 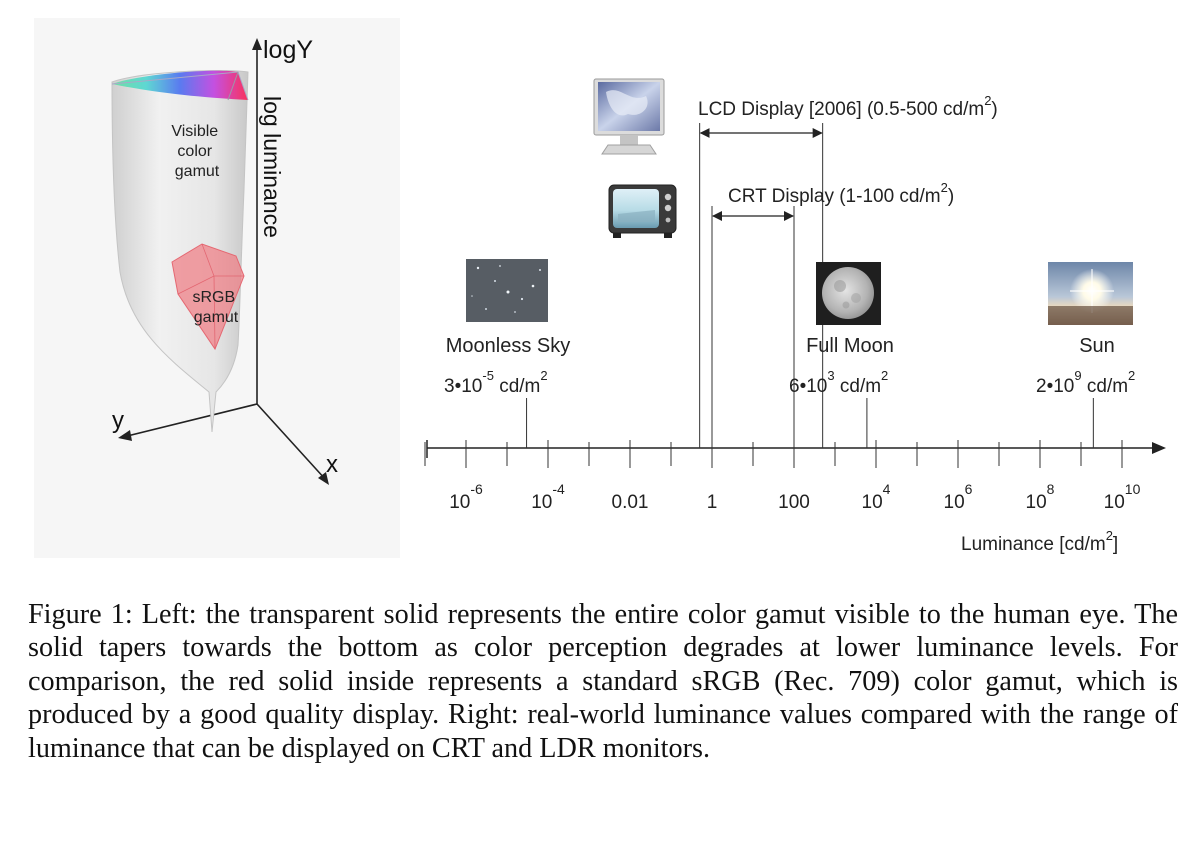 I want to click on luminance-axis-title: Luminance [cd/m2], so click(x=1039, y=541).